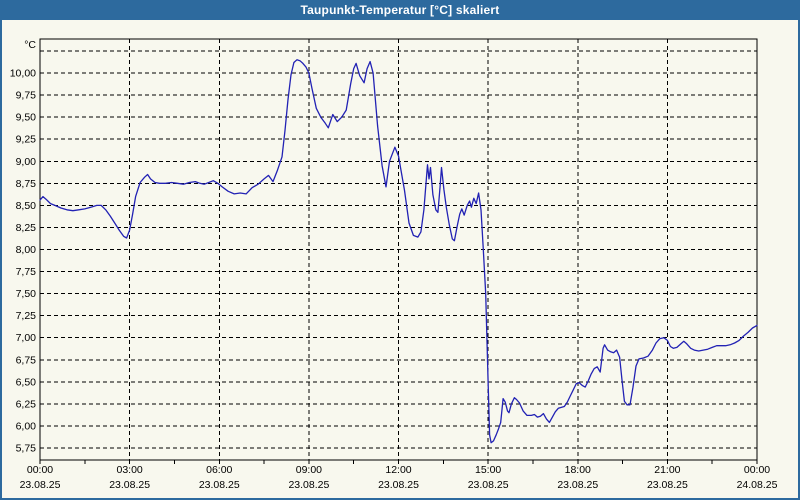 The width and height of the screenshot is (800, 500). Describe the element at coordinates (757, 485) in the screenshot. I see `x-axis-date-label: 24.08.25` at that location.